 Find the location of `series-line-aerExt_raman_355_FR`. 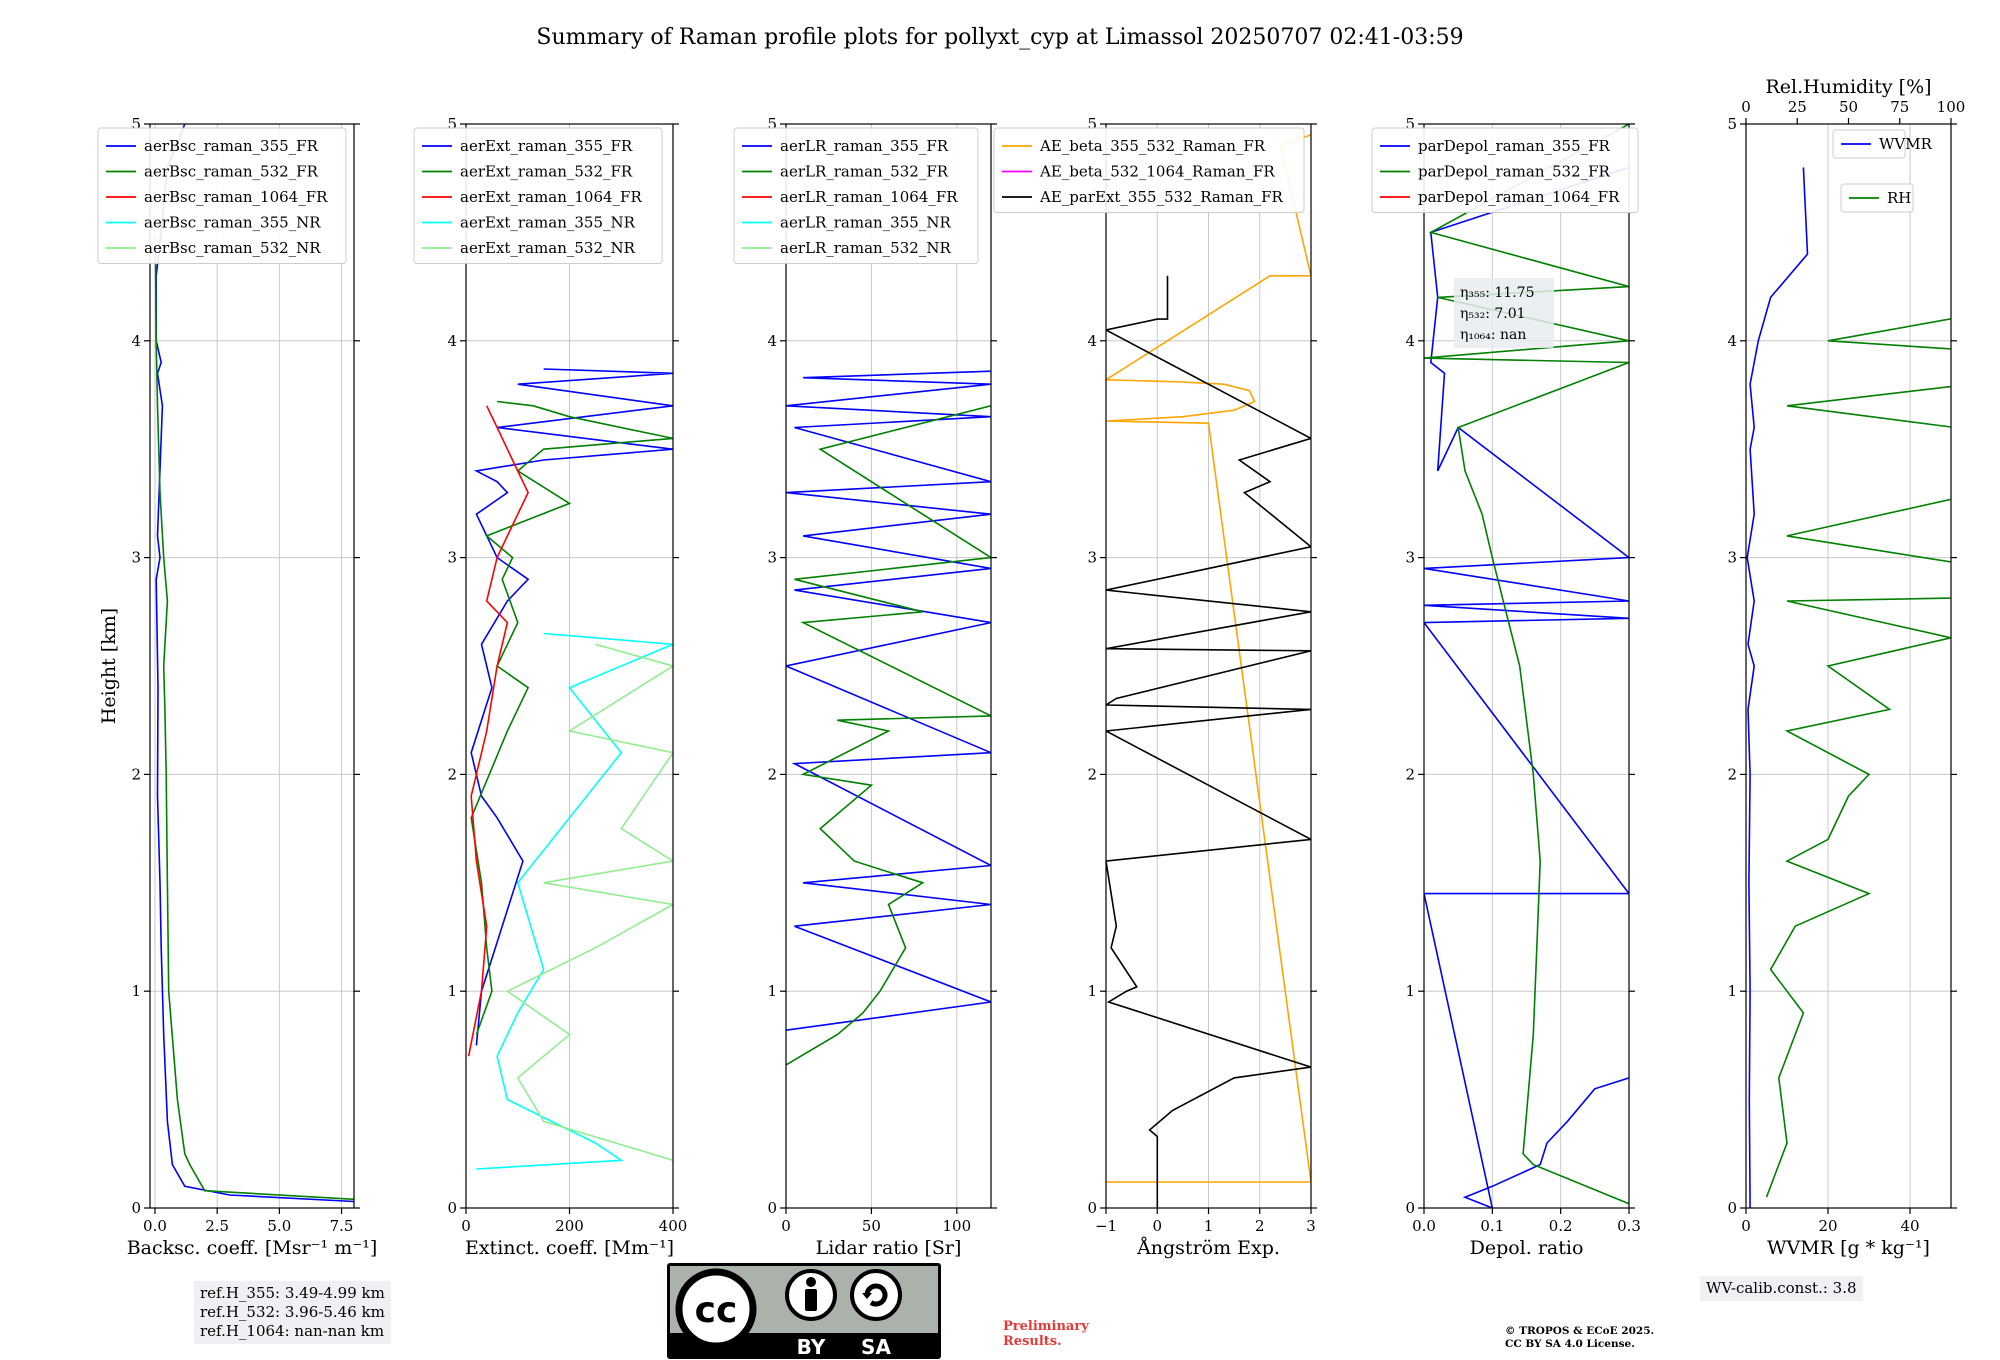

series-line-aerExt_raman_355_FR is located at coordinates (571, 707).